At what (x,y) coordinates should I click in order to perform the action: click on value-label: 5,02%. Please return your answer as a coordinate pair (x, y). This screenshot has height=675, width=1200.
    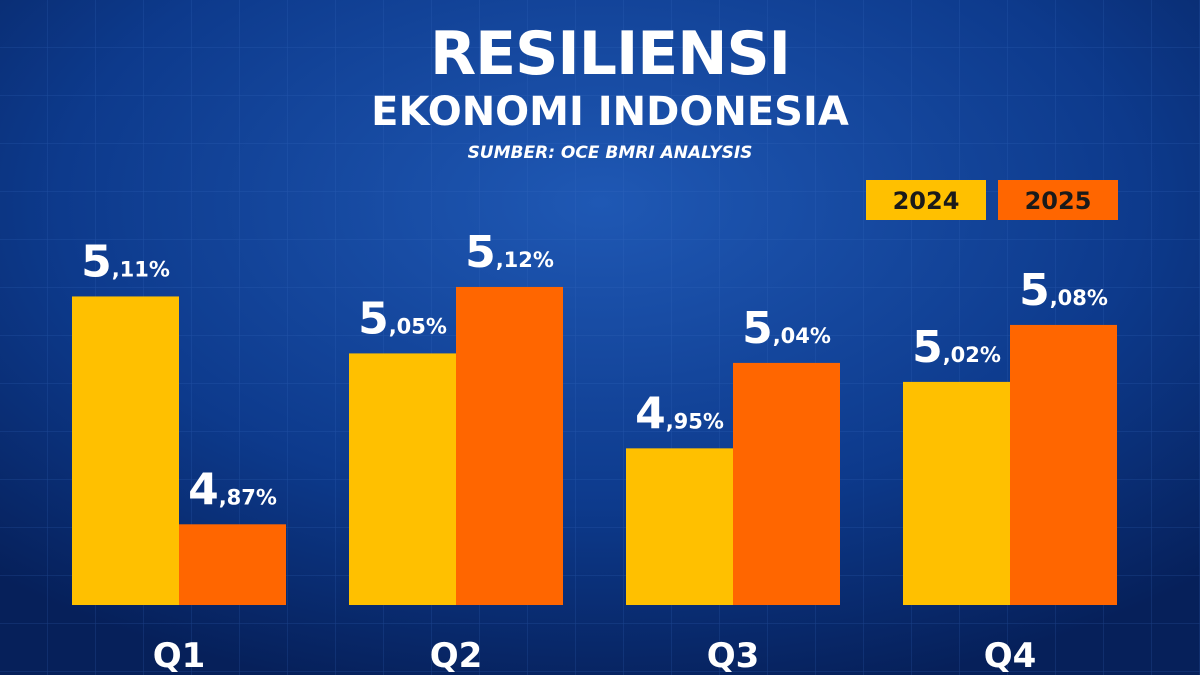
    Looking at the image, I should click on (956, 347).